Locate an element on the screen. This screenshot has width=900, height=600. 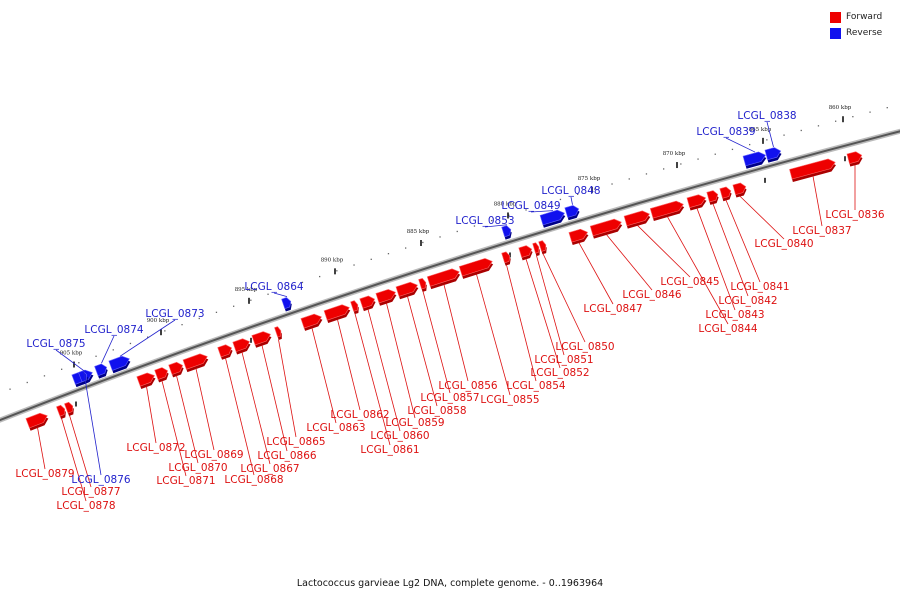
gene-label: LCGL_0839 is located at coordinates (725, 132).